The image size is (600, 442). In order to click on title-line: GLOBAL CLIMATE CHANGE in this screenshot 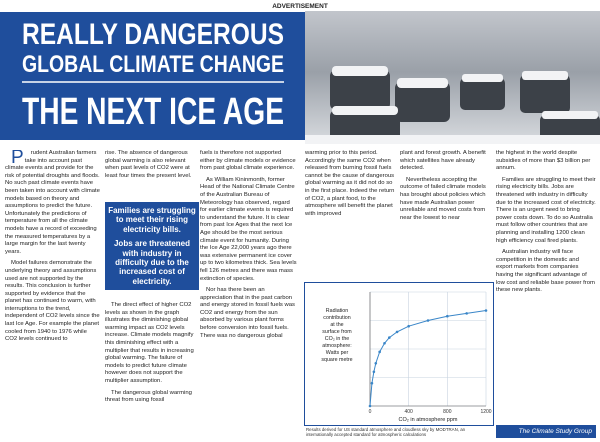, I will do `click(153, 64)`.